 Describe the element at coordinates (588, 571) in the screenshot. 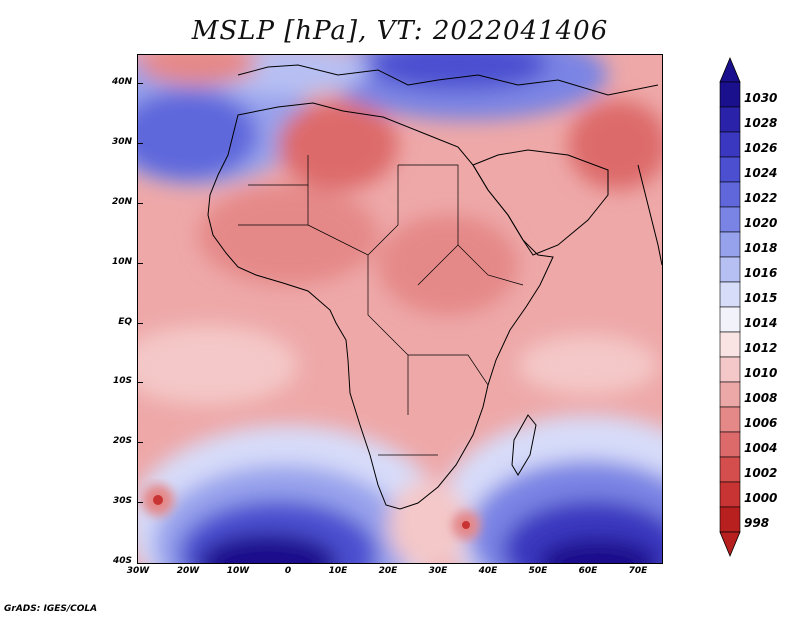

I see `lon-tick-label: 60E` at that location.